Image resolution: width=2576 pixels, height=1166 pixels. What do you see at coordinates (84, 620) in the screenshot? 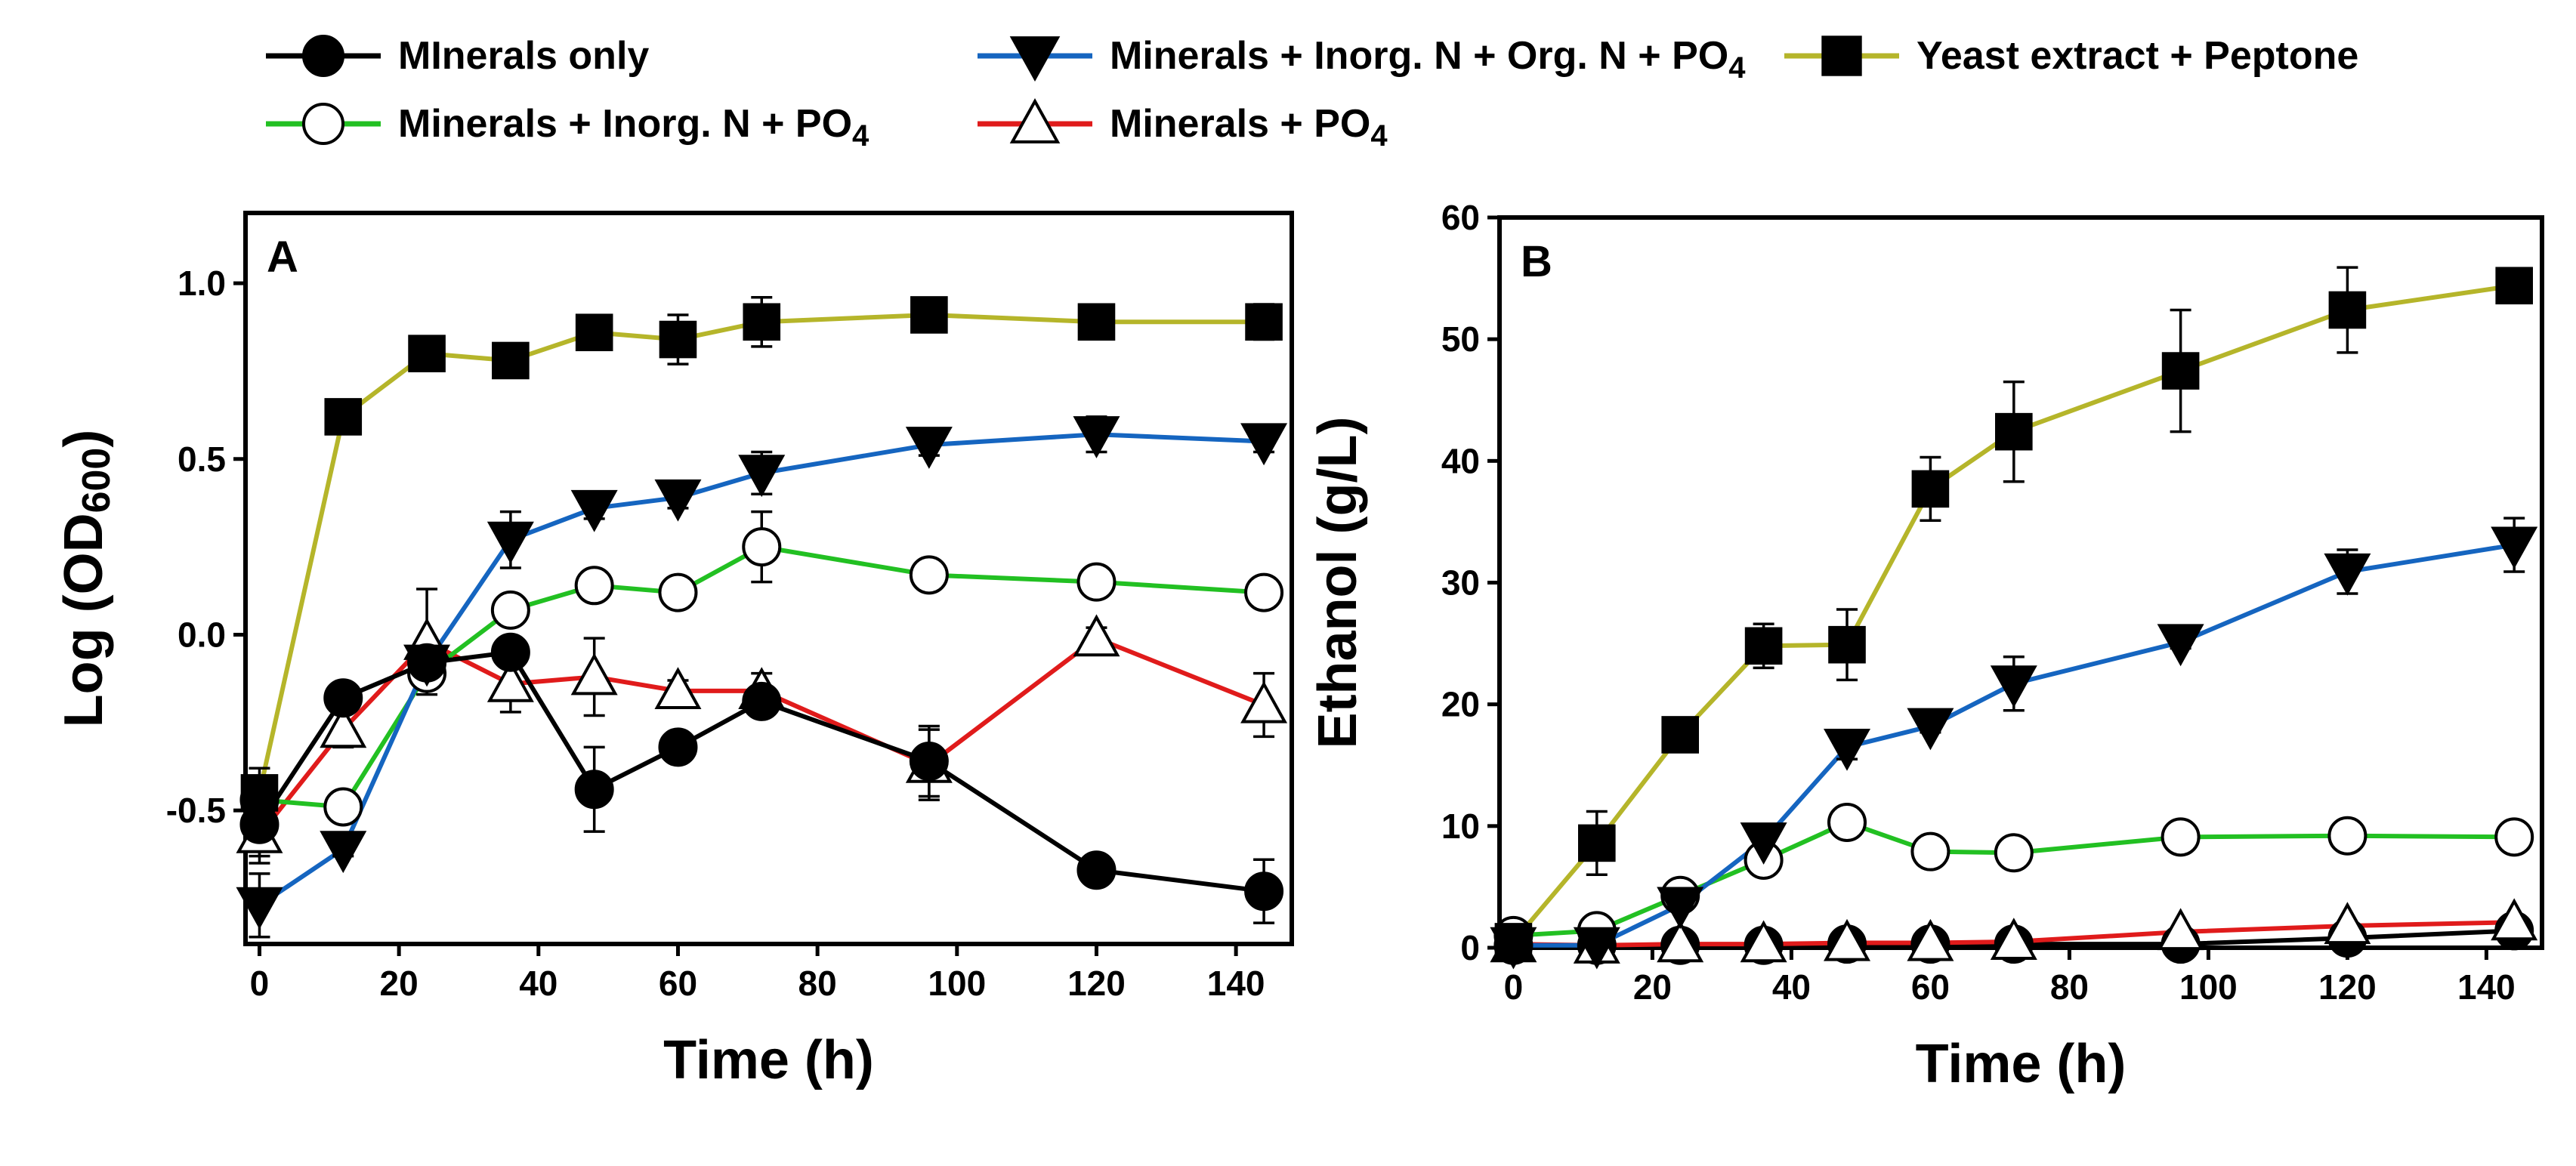
I see `y-axis-label-main: Log (OD` at bounding box center [84, 620].